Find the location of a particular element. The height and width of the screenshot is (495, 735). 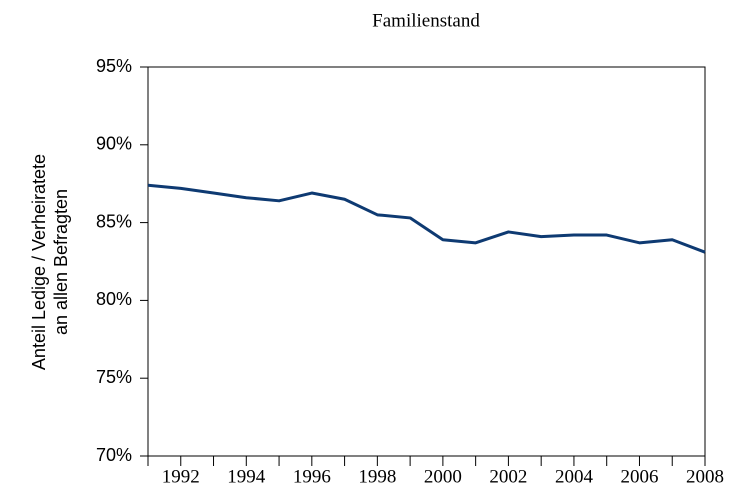

y-tick-label: 70% is located at coordinates (114, 455).